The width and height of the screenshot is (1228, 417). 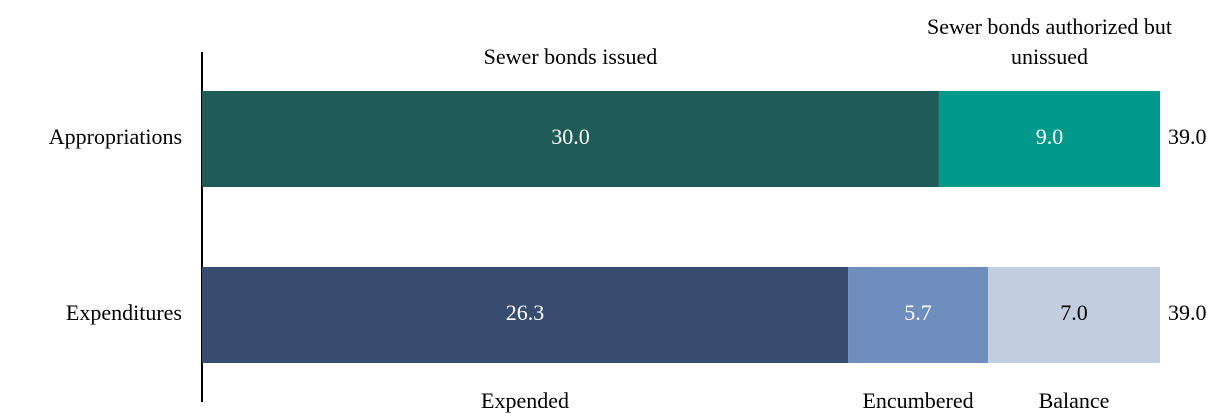 What do you see at coordinates (115, 136) in the screenshot?
I see `category-label: Appropriations` at bounding box center [115, 136].